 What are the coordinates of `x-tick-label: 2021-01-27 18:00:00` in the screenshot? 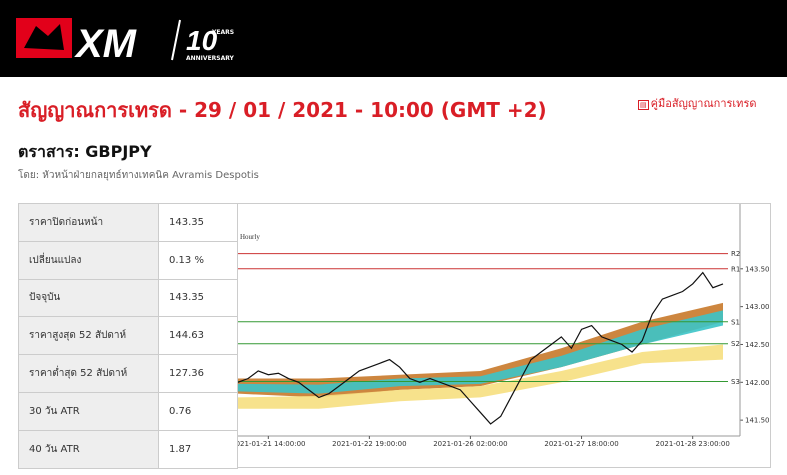 It's located at (581, 444).